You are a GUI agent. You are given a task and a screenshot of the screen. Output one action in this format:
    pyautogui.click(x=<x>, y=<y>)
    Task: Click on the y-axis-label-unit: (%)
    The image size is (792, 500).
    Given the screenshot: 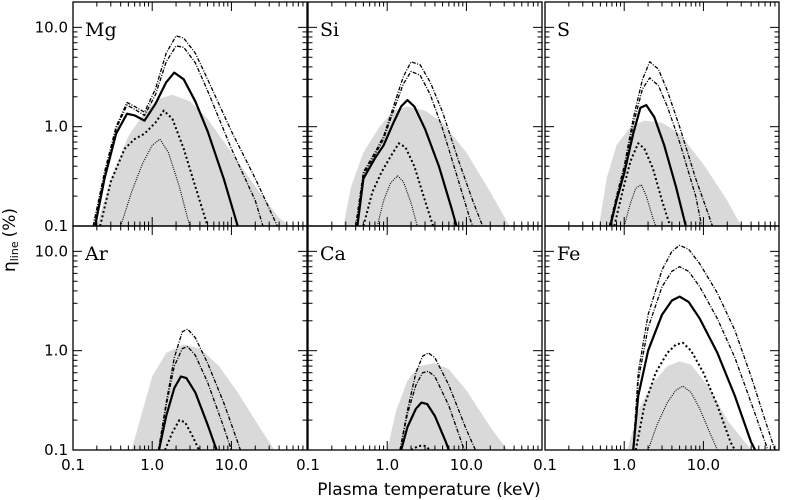 What is the action you would take?
    pyautogui.click(x=10, y=222)
    